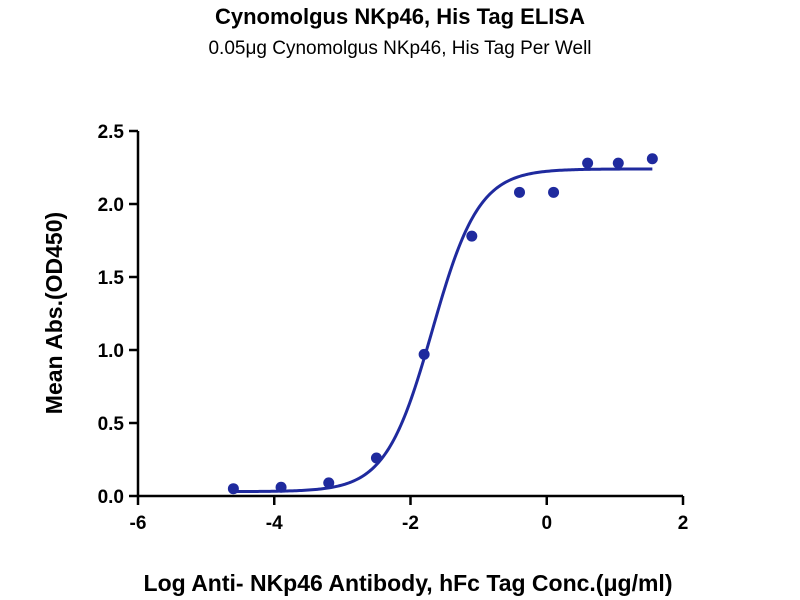 This screenshot has height=600, width=800. I want to click on y-tick-label: 2.5, so click(111, 132).